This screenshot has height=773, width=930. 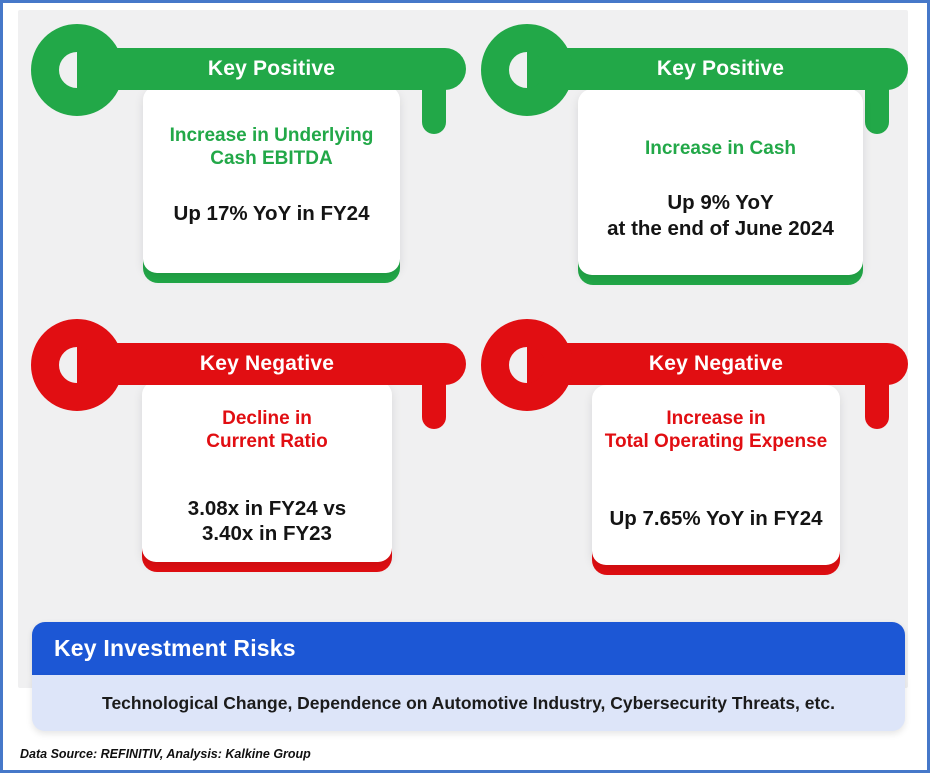 I want to click on card-heading: Increase in Total Operating Expense, so click(x=716, y=430).